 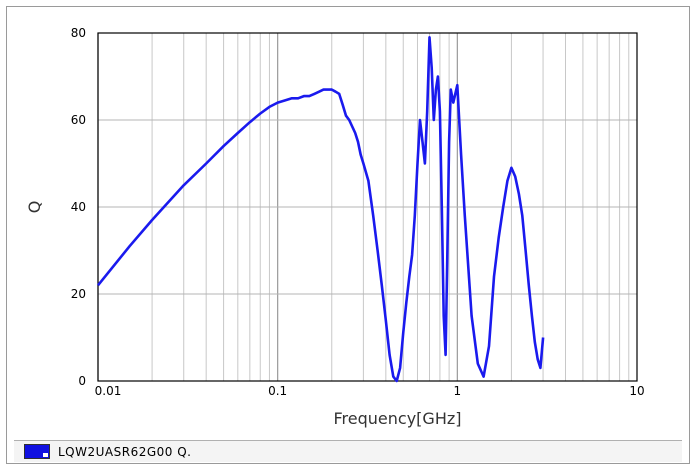 I want to click on legend-swatch-icon, so click(x=37, y=451).